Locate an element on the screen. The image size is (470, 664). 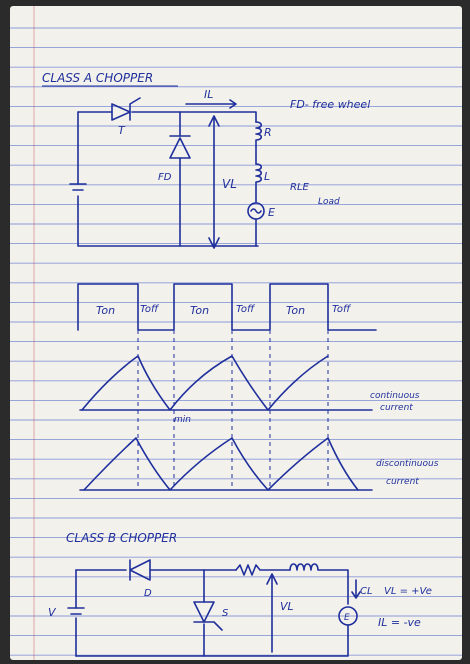
emf-b-label: E is located at coordinates (347, 618).